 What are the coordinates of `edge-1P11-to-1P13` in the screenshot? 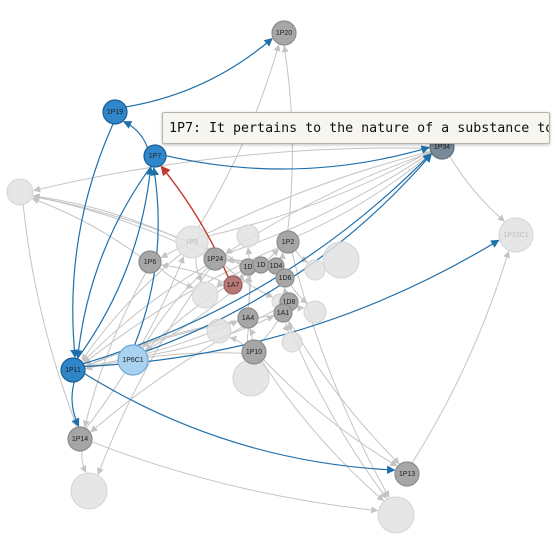 It's located at (240, 423).